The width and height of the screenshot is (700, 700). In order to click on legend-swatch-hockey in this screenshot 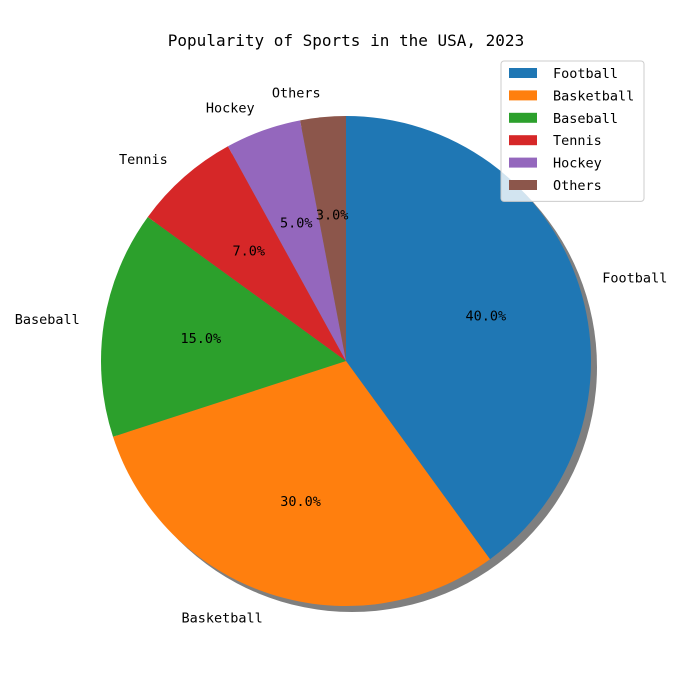, I will do `click(523, 162)`.